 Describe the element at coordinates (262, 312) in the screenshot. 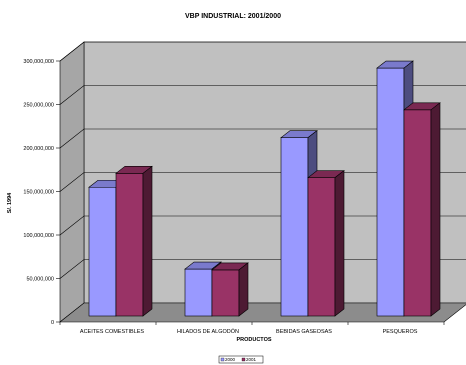

I see `floor` at that location.